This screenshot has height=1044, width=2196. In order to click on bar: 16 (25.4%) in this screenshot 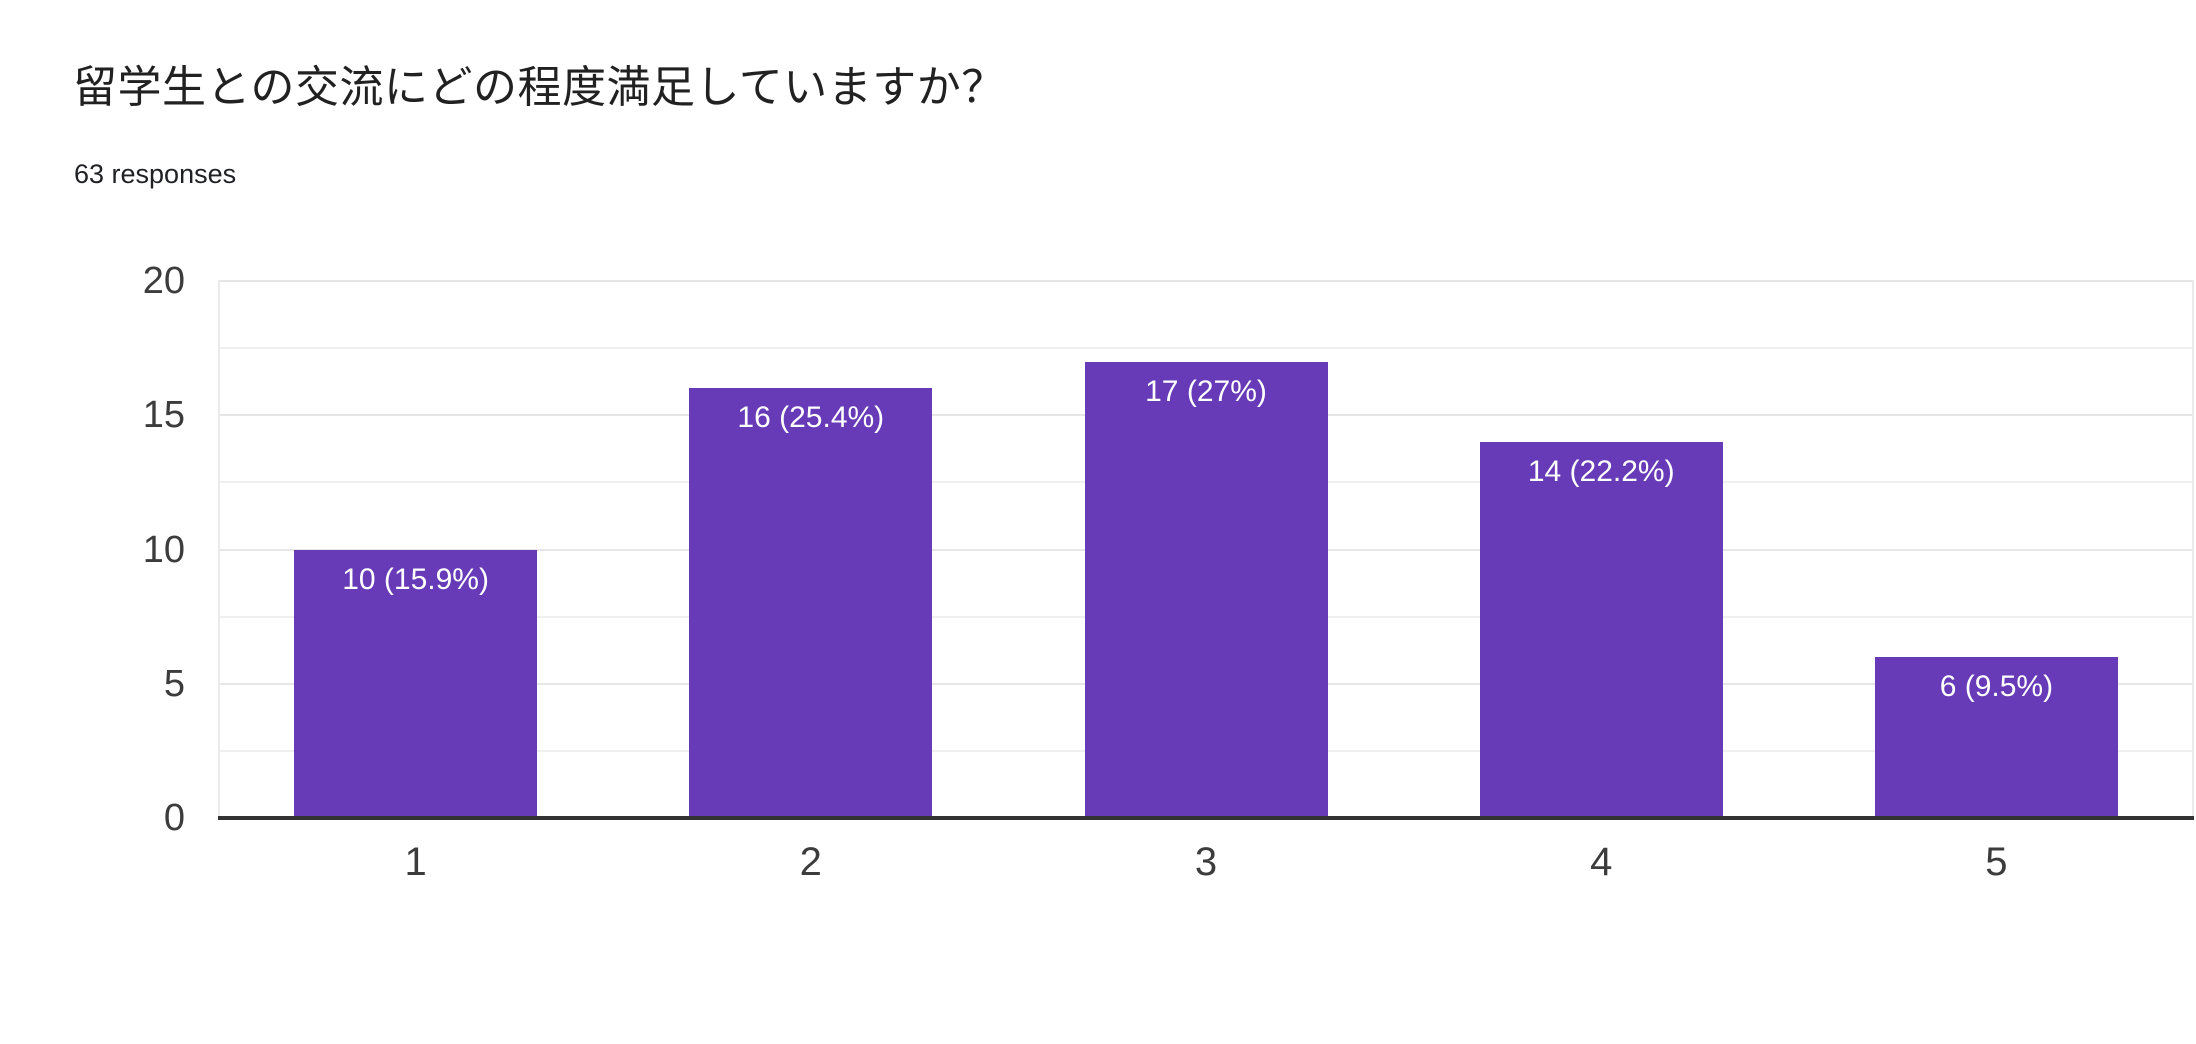, I will do `click(811, 603)`.